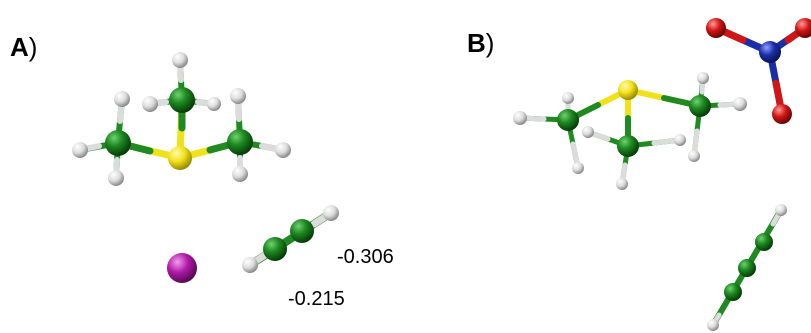 Image resolution: width=811 pixels, height=333 pixels. I want to click on acetylene-molecule-a, so click(290, 239).